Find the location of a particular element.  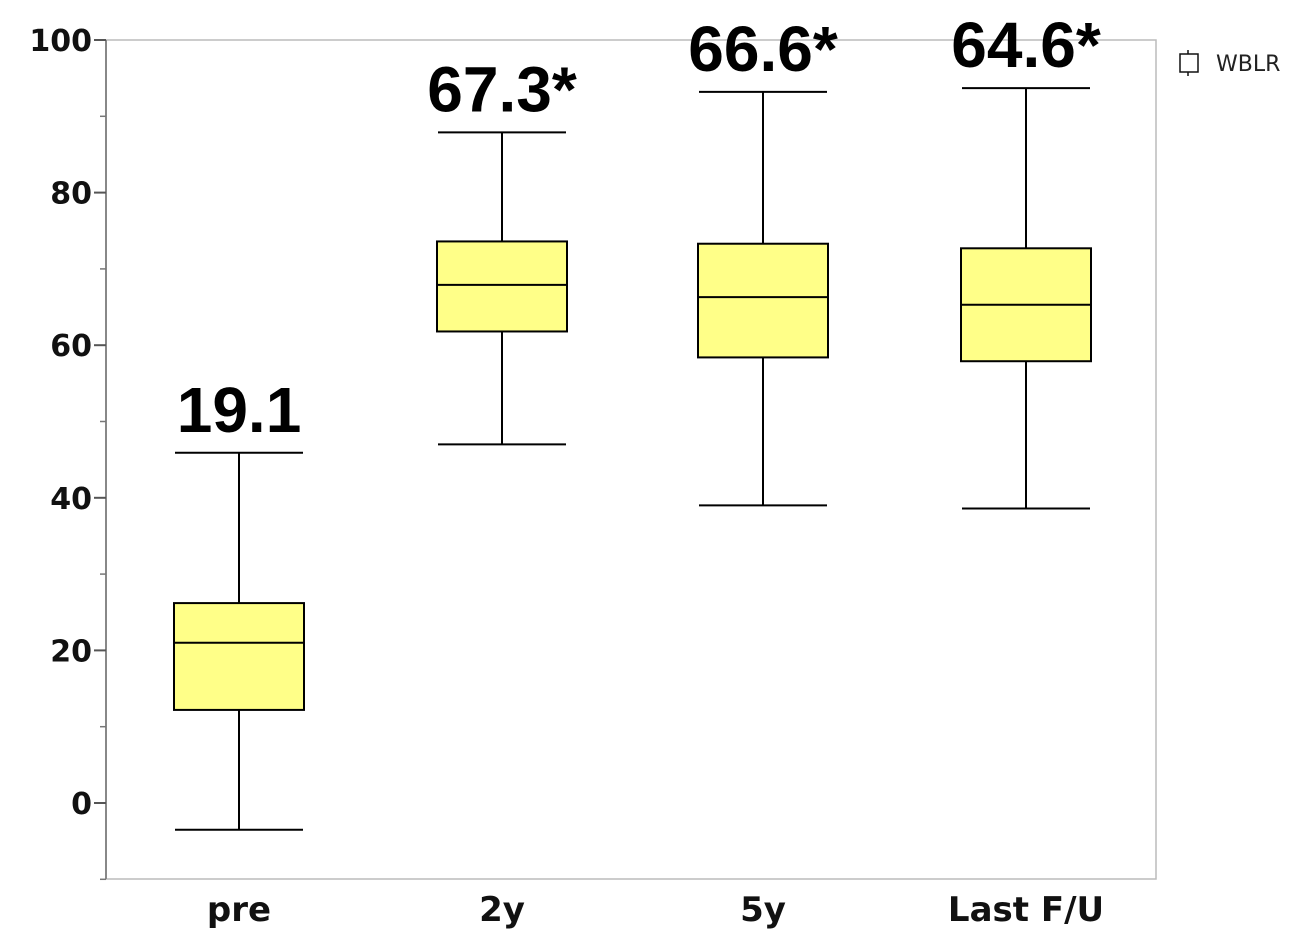

box-5y is located at coordinates (763, 298).